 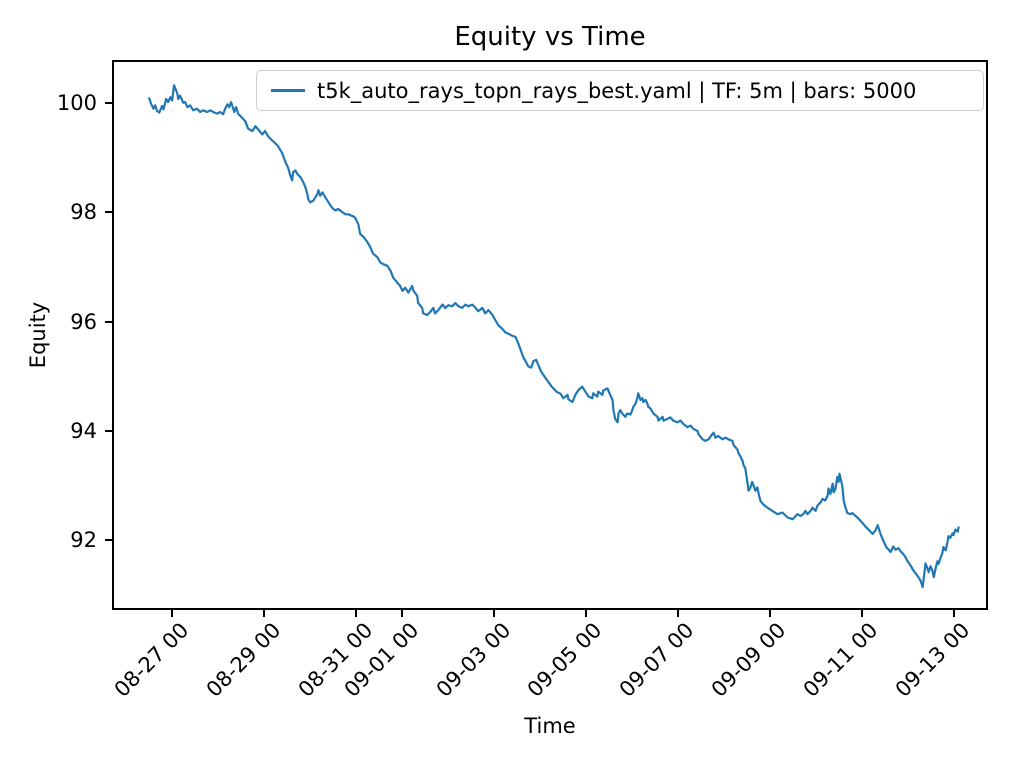 I want to click on y-axis-title: Equity, so click(x=38, y=335).